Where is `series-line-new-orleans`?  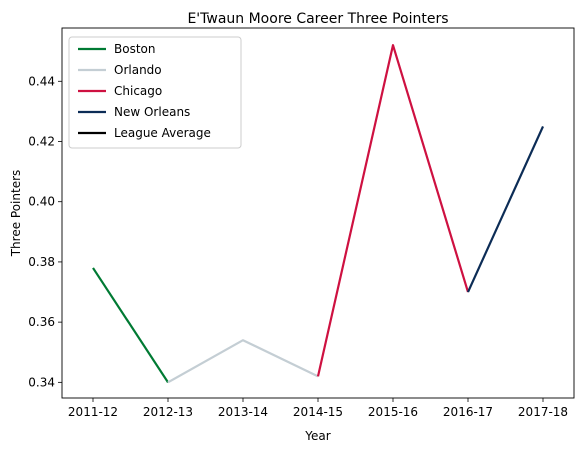 series-line-new-orleans is located at coordinates (505, 209).